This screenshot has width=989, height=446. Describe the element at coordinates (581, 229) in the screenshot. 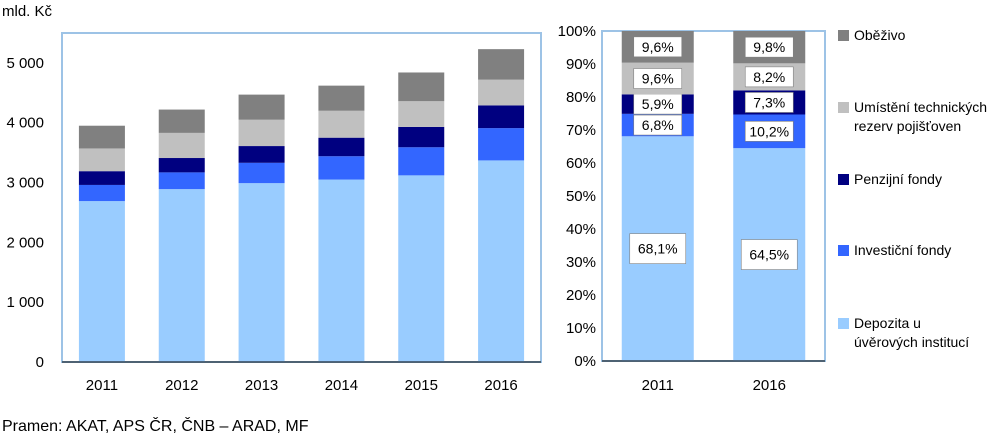

I see `right-y-tick-label: 40%` at that location.